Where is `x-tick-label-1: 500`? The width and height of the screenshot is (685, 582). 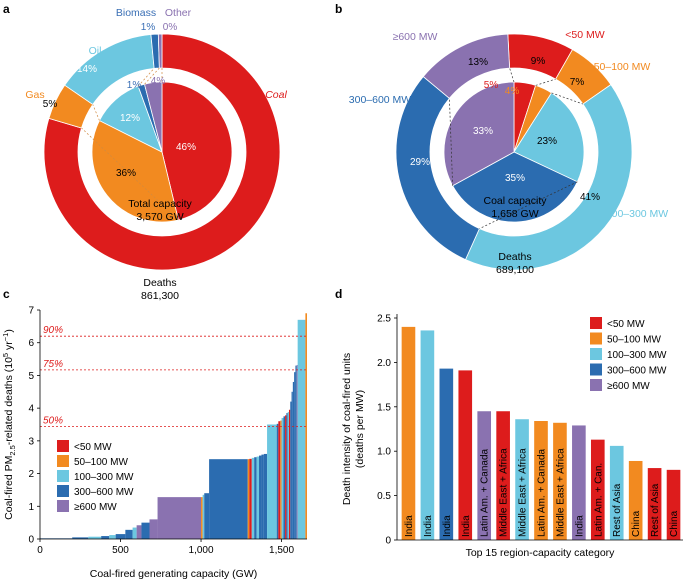
x-tick-label-1: 500 is located at coordinates (120, 550).